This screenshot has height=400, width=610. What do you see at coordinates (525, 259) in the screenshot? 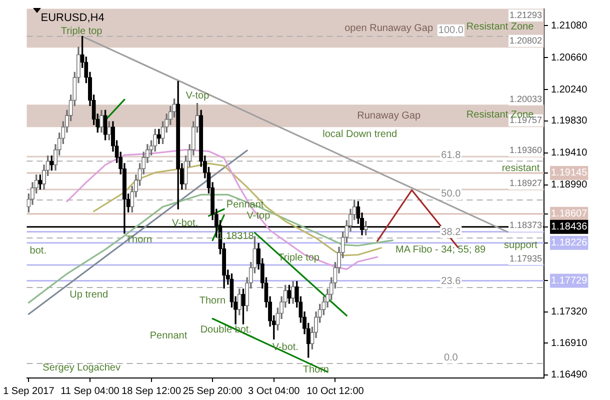
I see `ref-line-label: 1.17935` at bounding box center [525, 259].